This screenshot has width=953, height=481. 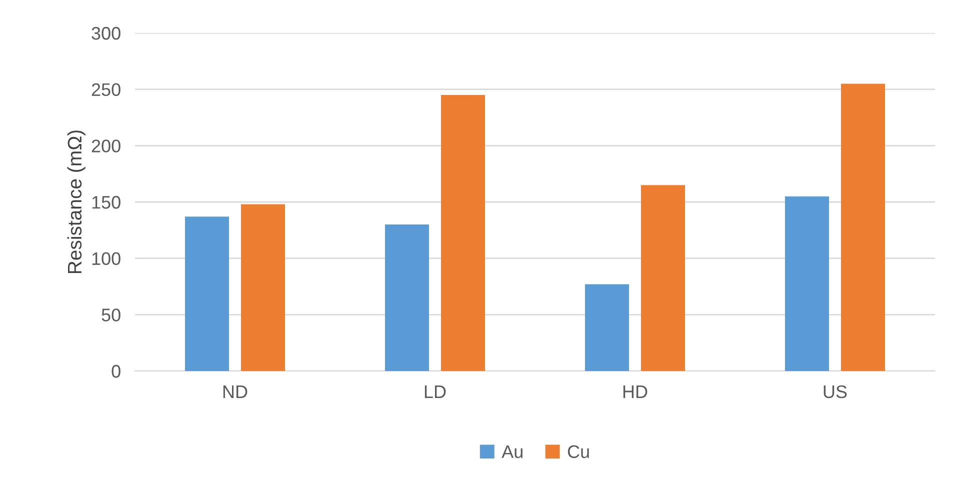 What do you see at coordinates (111, 315) in the screenshot?
I see `y-tick-label: 50` at bounding box center [111, 315].